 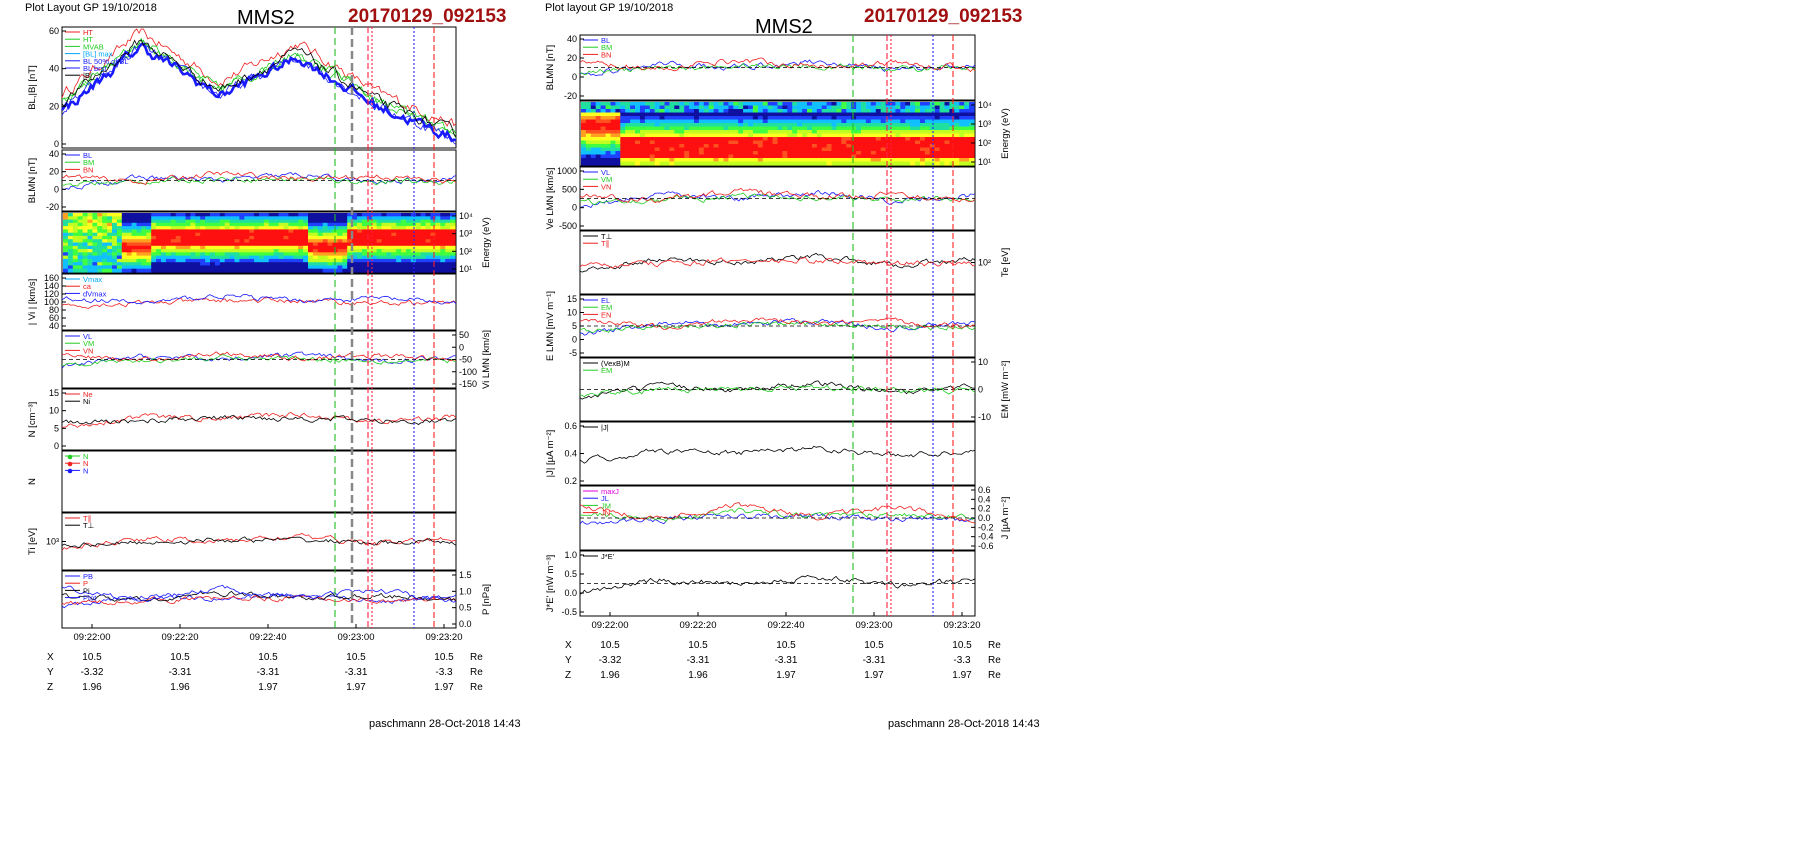 I want to click on legend-label: VM, so click(x=88, y=343).